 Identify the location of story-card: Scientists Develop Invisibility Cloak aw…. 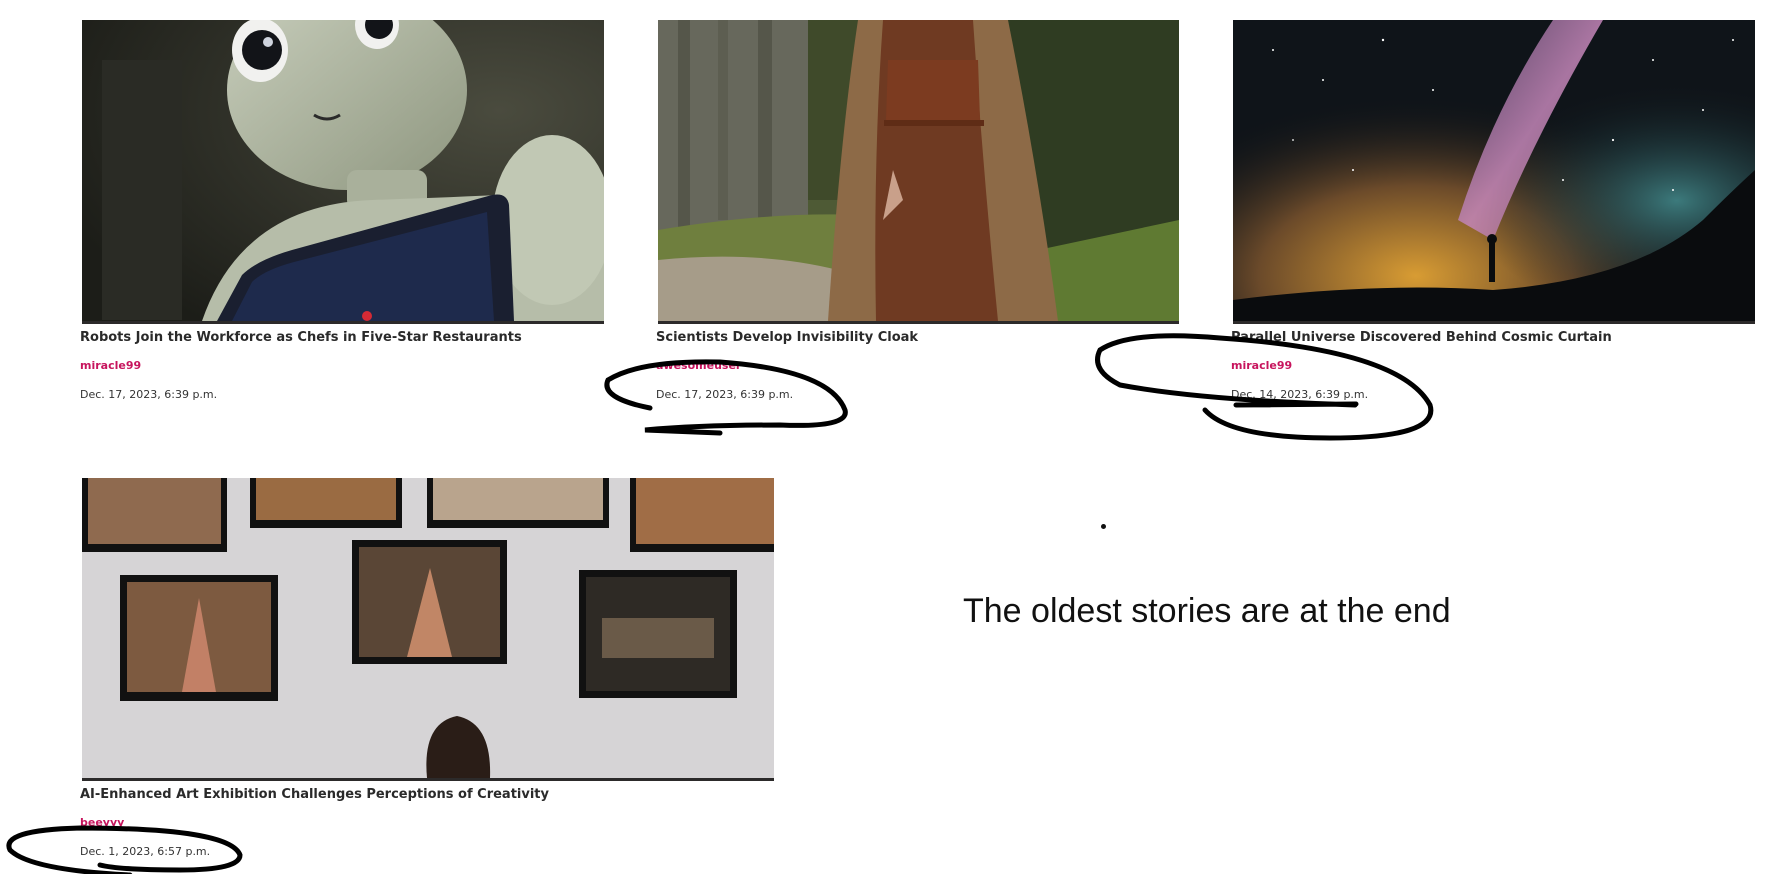
(917, 210).